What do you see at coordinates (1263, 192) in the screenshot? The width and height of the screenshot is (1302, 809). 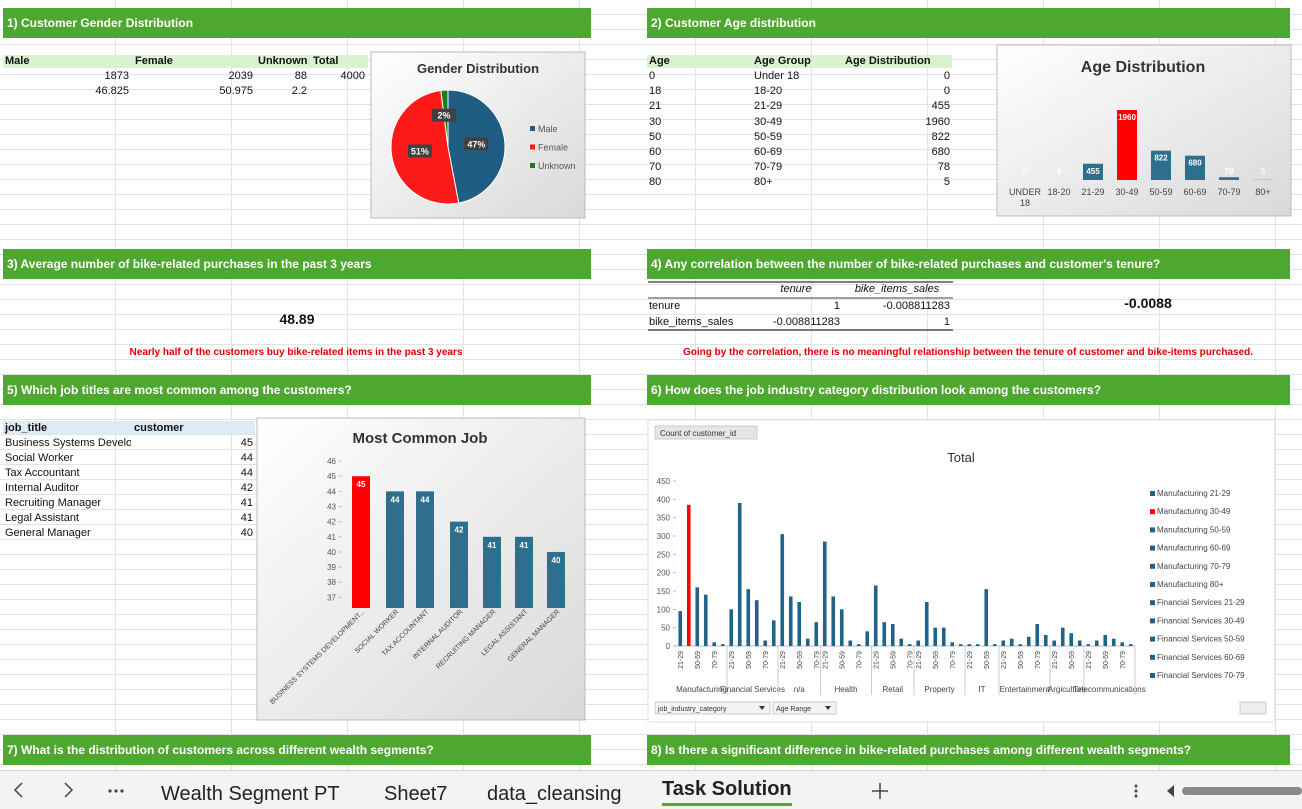 I see `x-tick-label: 80+` at bounding box center [1263, 192].